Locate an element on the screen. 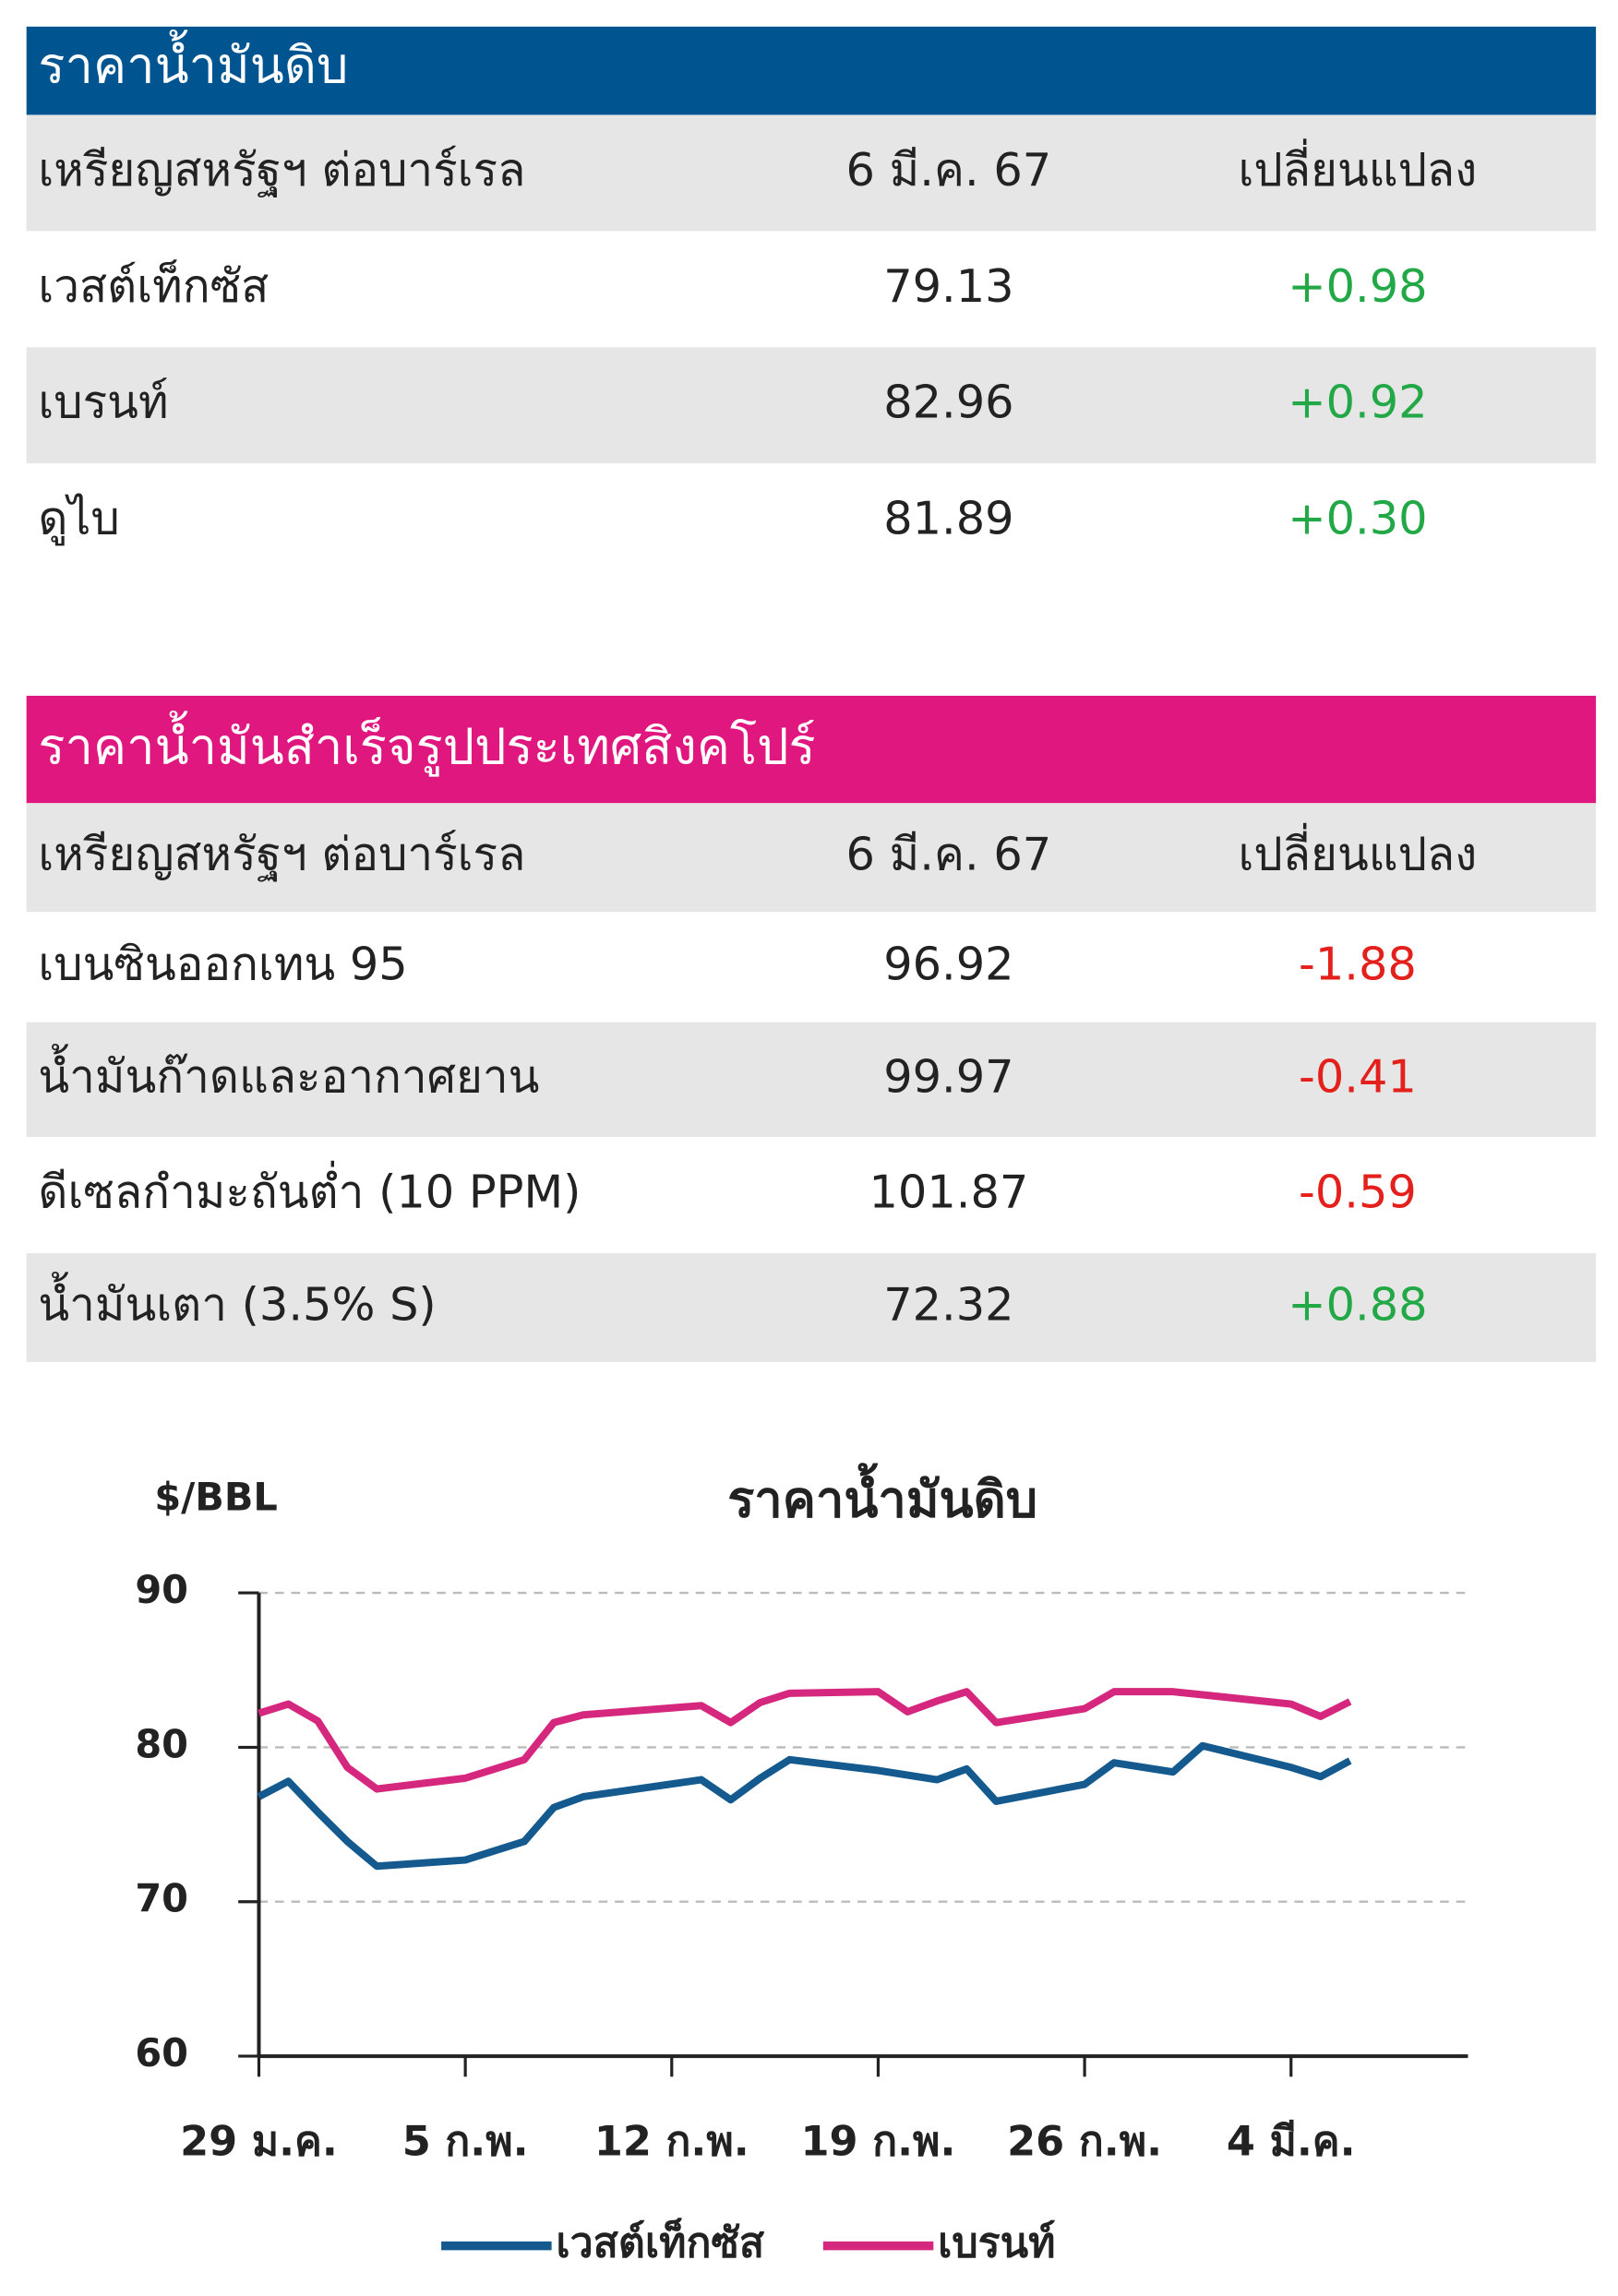 This screenshot has width=1618, height=2296. table1-title: ราคาน้ำมันดิบ is located at coordinates (193, 62).